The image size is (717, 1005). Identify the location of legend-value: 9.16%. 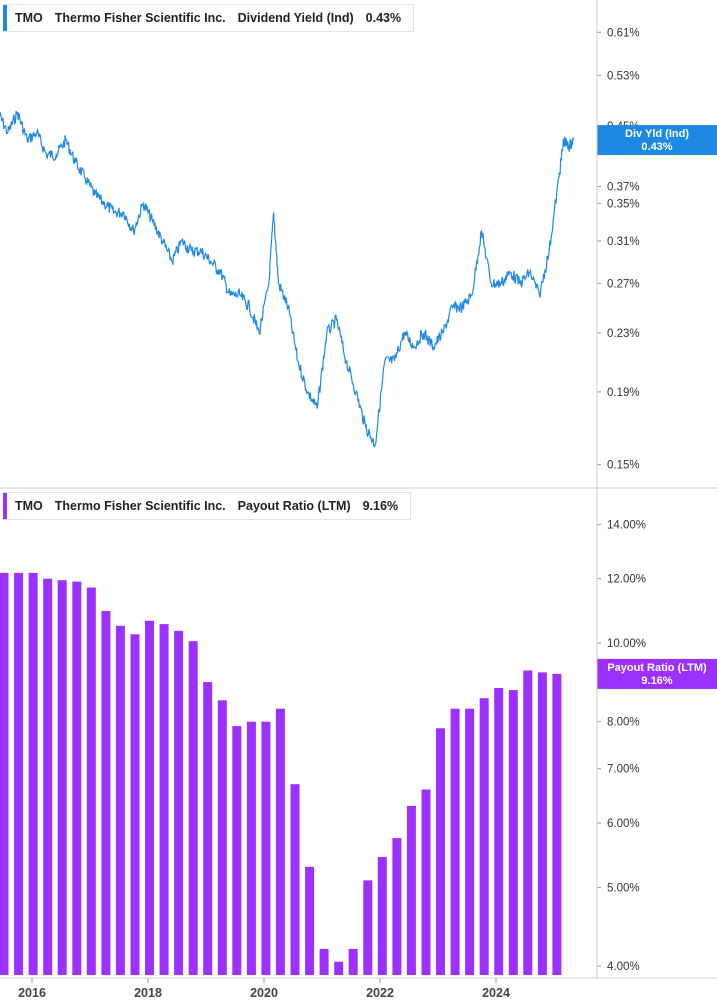
(380, 506).